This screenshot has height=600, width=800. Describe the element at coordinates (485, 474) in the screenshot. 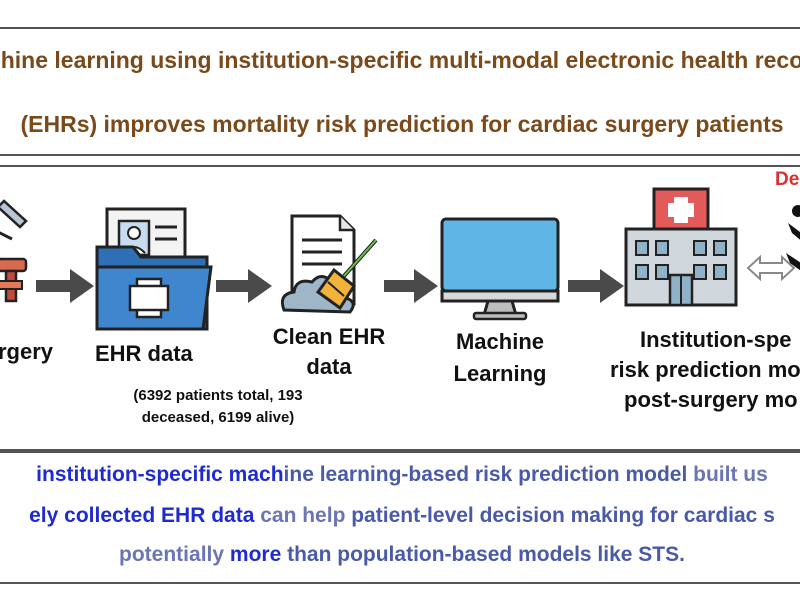

I see `summary-line-1-mid: ine learning-based risk prediction model` at that location.